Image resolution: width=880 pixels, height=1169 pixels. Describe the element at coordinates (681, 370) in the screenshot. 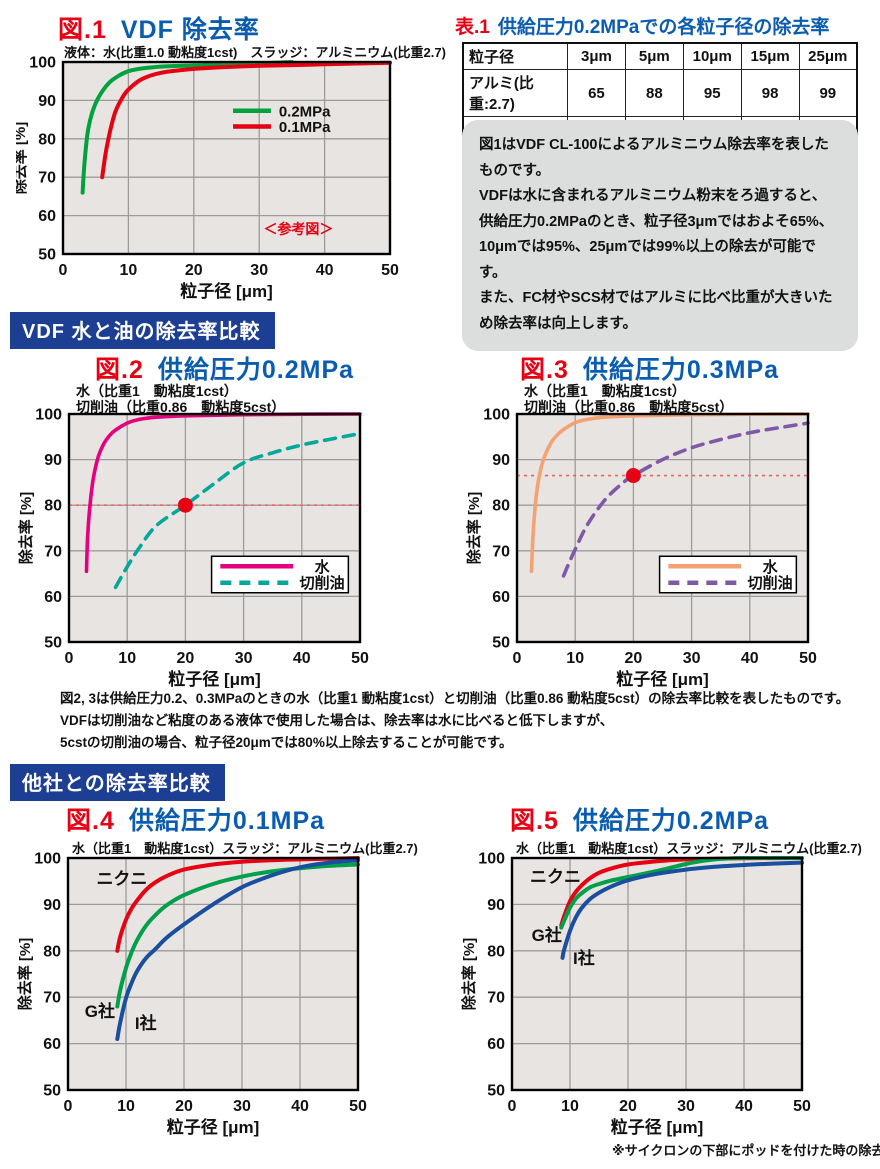

I see `fig3-title: 供給圧力0.3MPa` at that location.